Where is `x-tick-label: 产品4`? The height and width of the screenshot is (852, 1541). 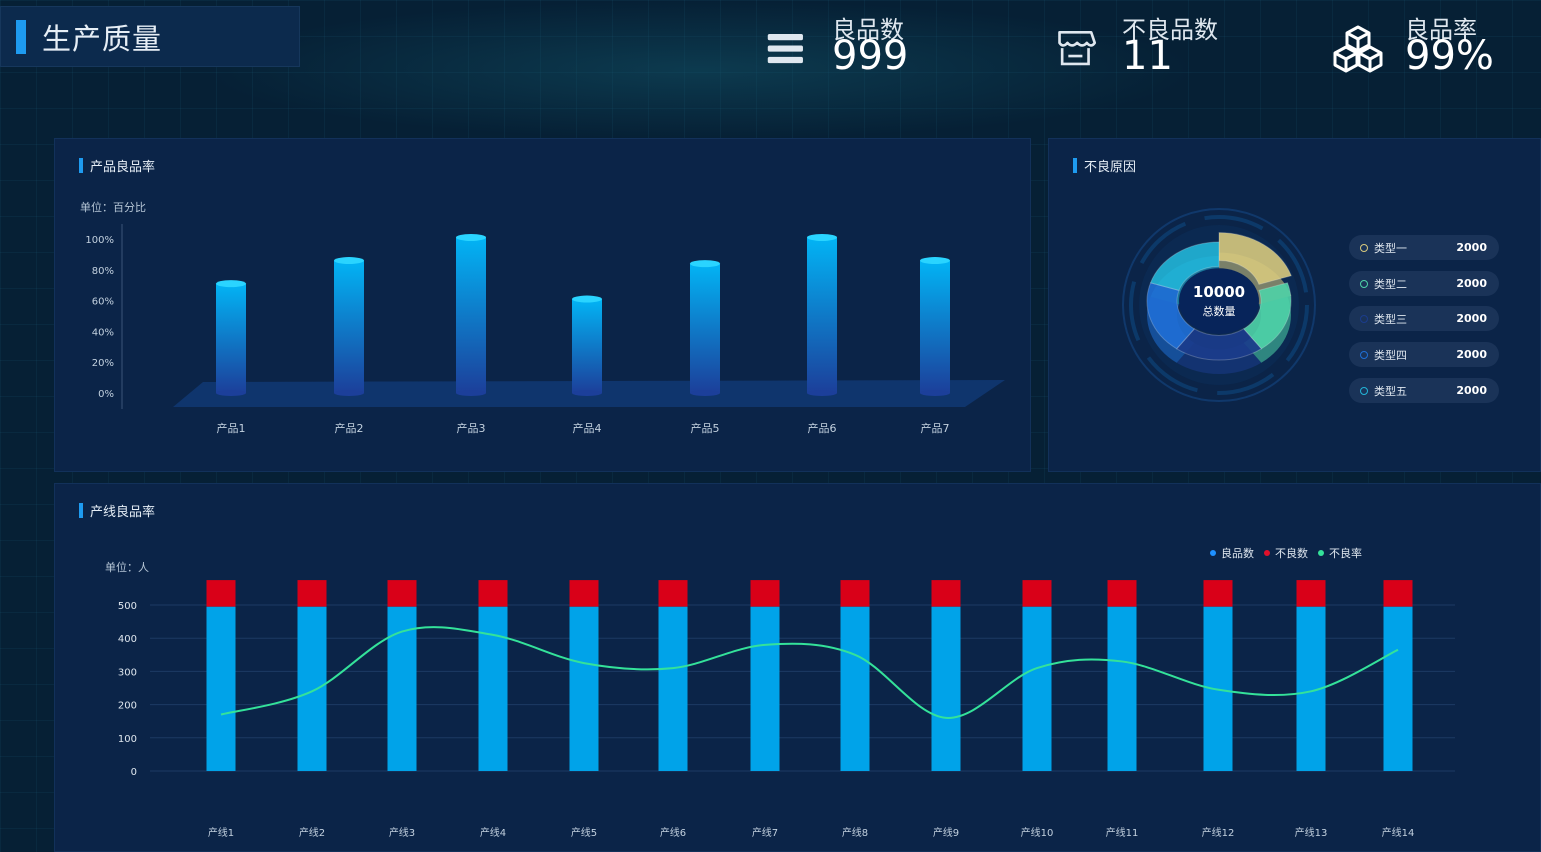 x-tick-label: 产品4 is located at coordinates (587, 428).